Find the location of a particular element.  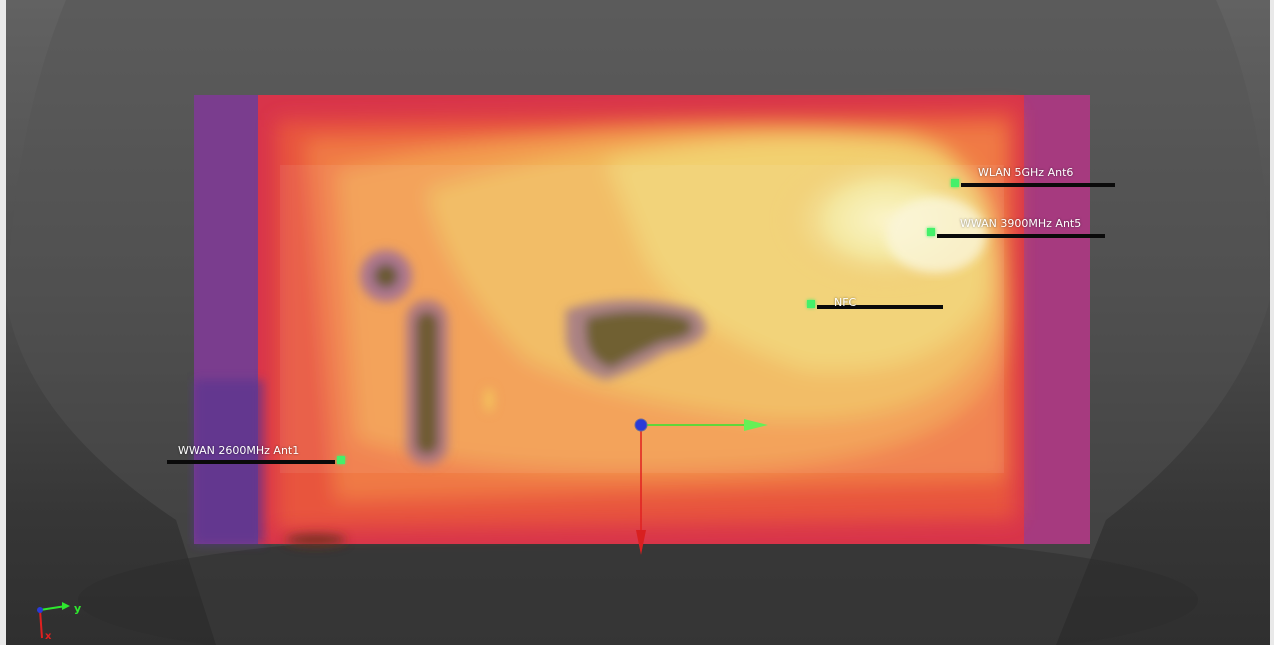

antenna-marker-wlan-5ghz-ant6 is located at coordinates (955, 183).